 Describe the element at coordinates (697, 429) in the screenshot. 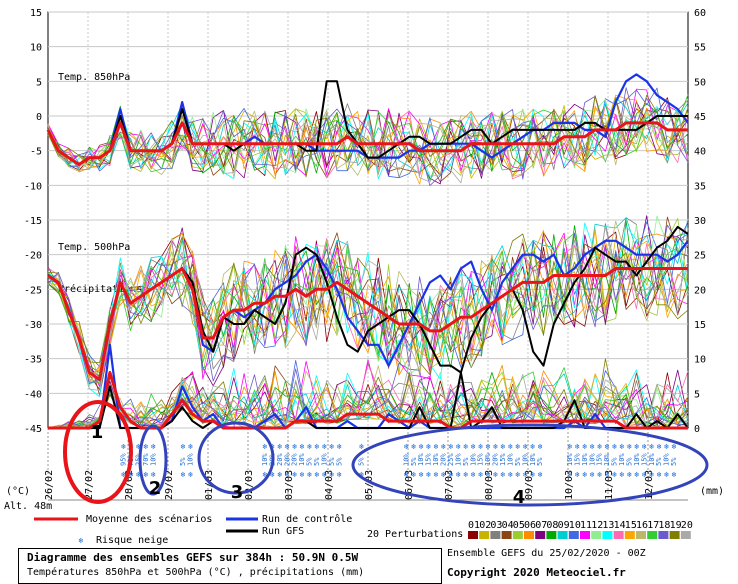

I see `right-tick-label: 0` at that location.